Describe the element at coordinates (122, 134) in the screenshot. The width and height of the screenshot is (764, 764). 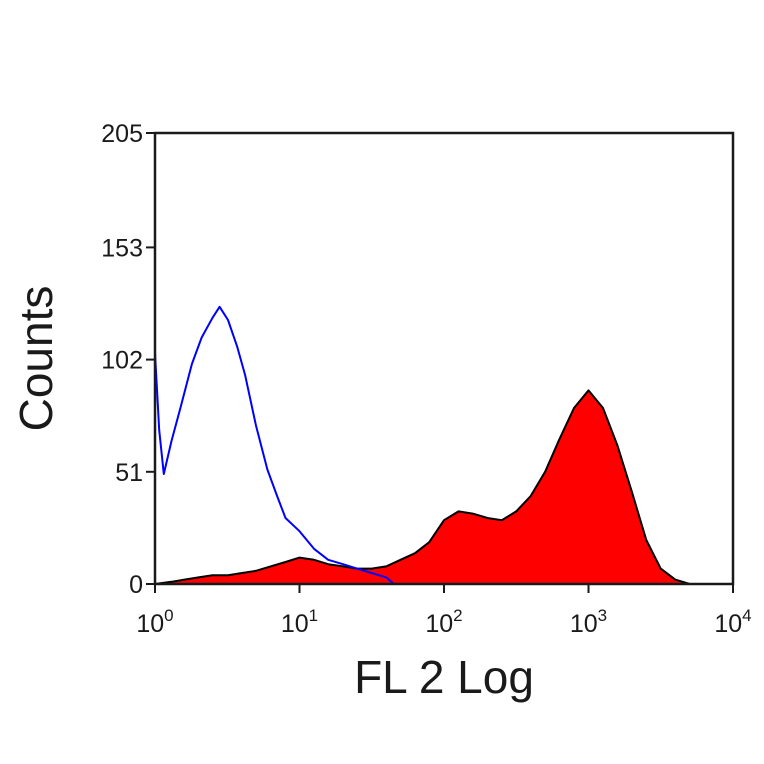
I see `y-tick-label: 205` at that location.